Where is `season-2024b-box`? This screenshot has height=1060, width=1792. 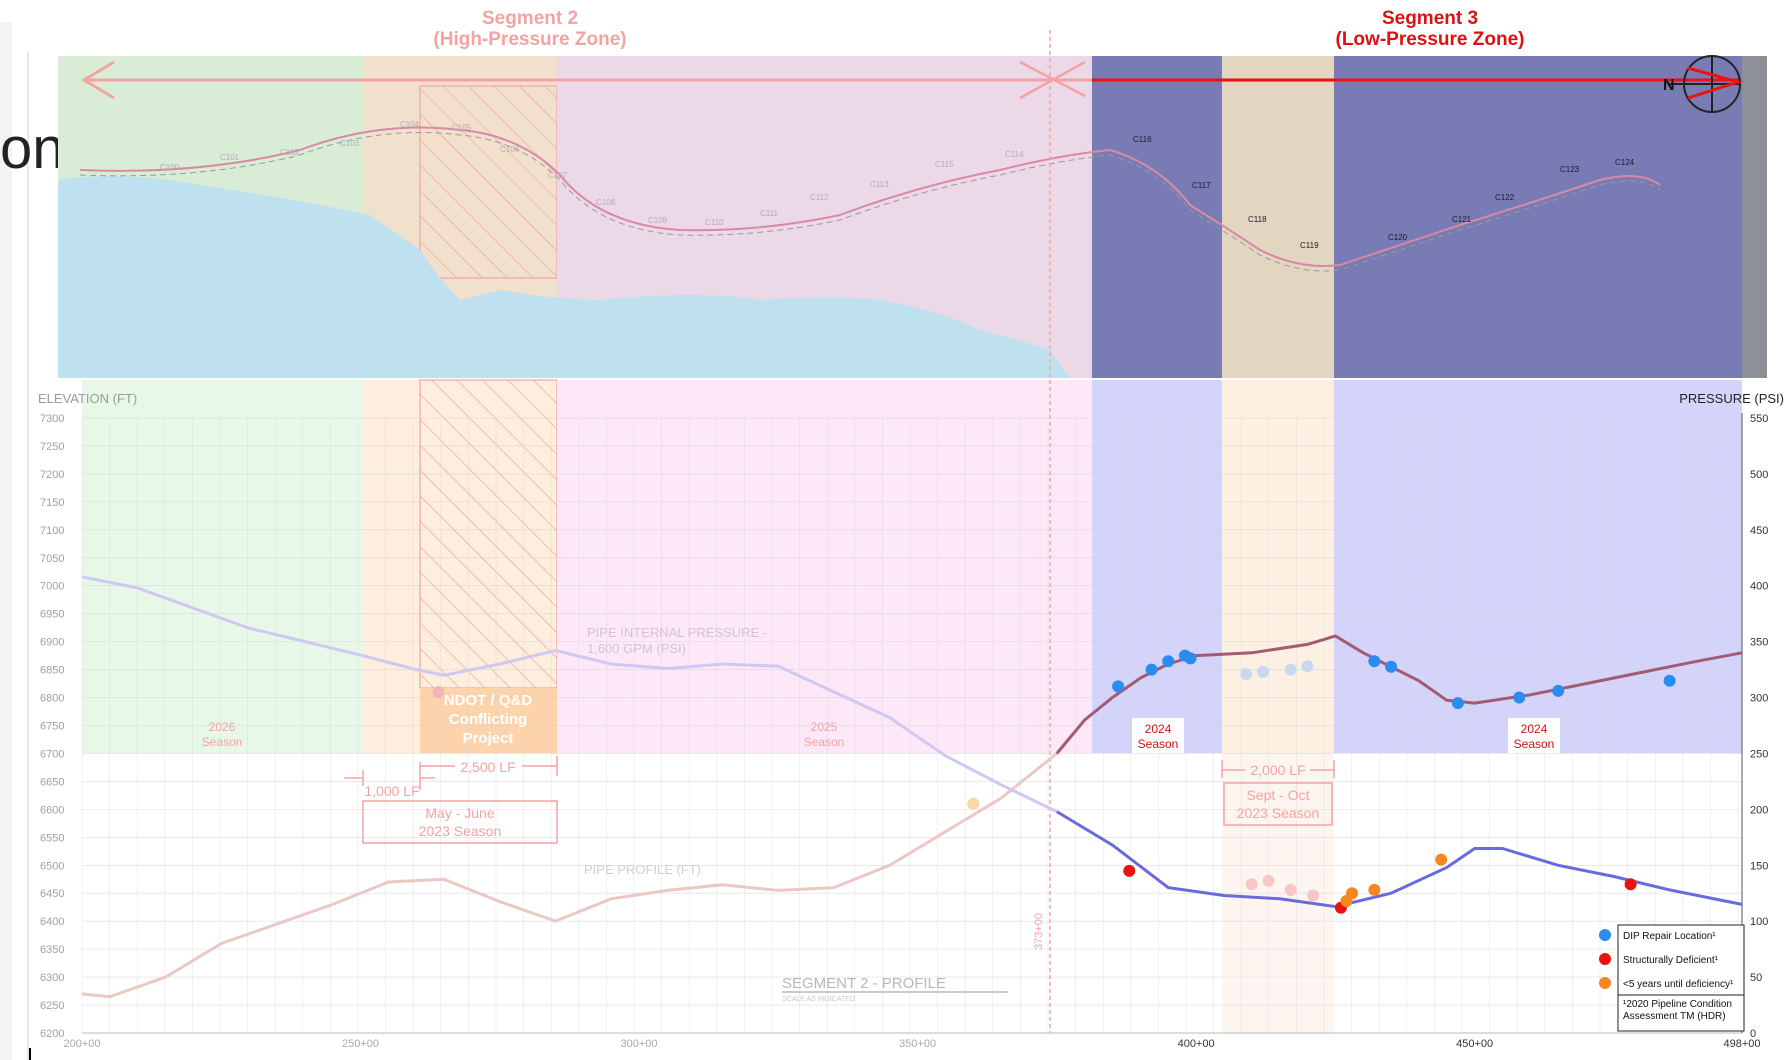
season-2024b-box is located at coordinates (1534, 735).